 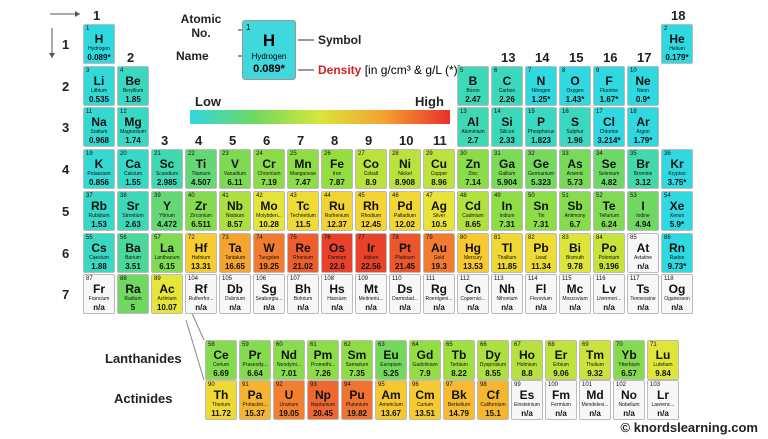 What do you see at coordinates (99, 294) in the screenshot?
I see `element-cell: 87 Fr Francium n/a` at bounding box center [99, 294].